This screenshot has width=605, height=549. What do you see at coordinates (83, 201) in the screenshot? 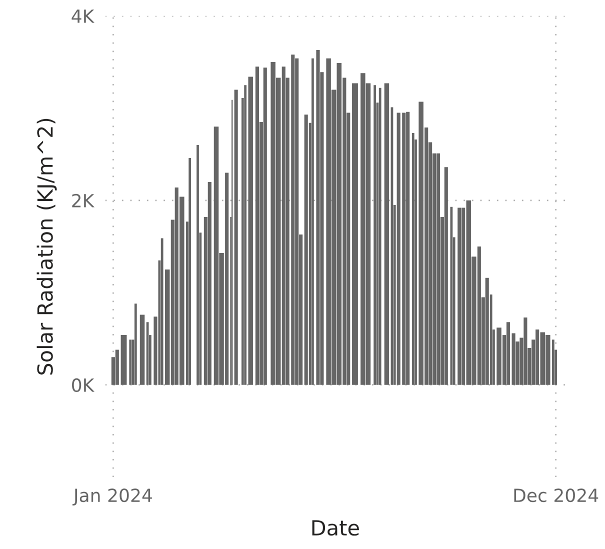
I see `y-tick-label: 2K` at bounding box center [83, 201].